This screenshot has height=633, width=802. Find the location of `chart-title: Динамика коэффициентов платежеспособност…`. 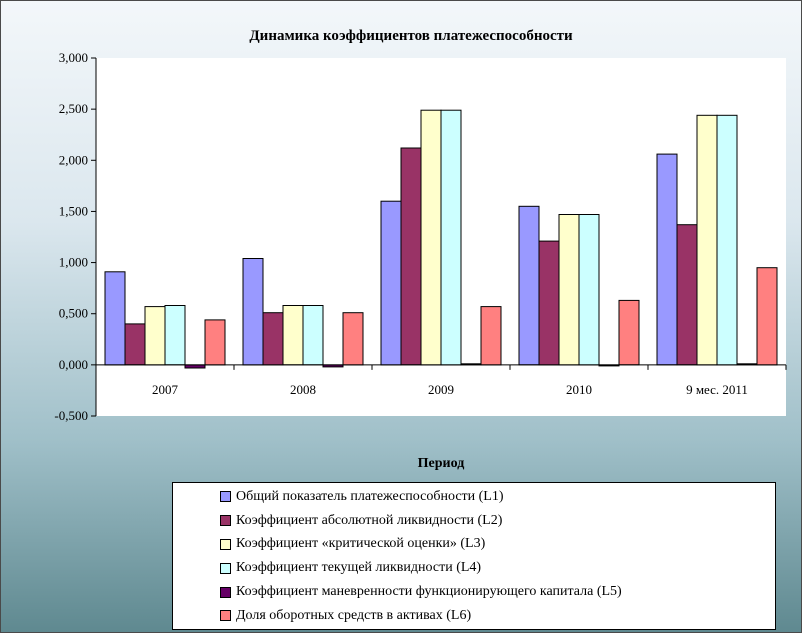

chart-title: Динамика коэффициентов платежеспособност… is located at coordinates (411, 36).